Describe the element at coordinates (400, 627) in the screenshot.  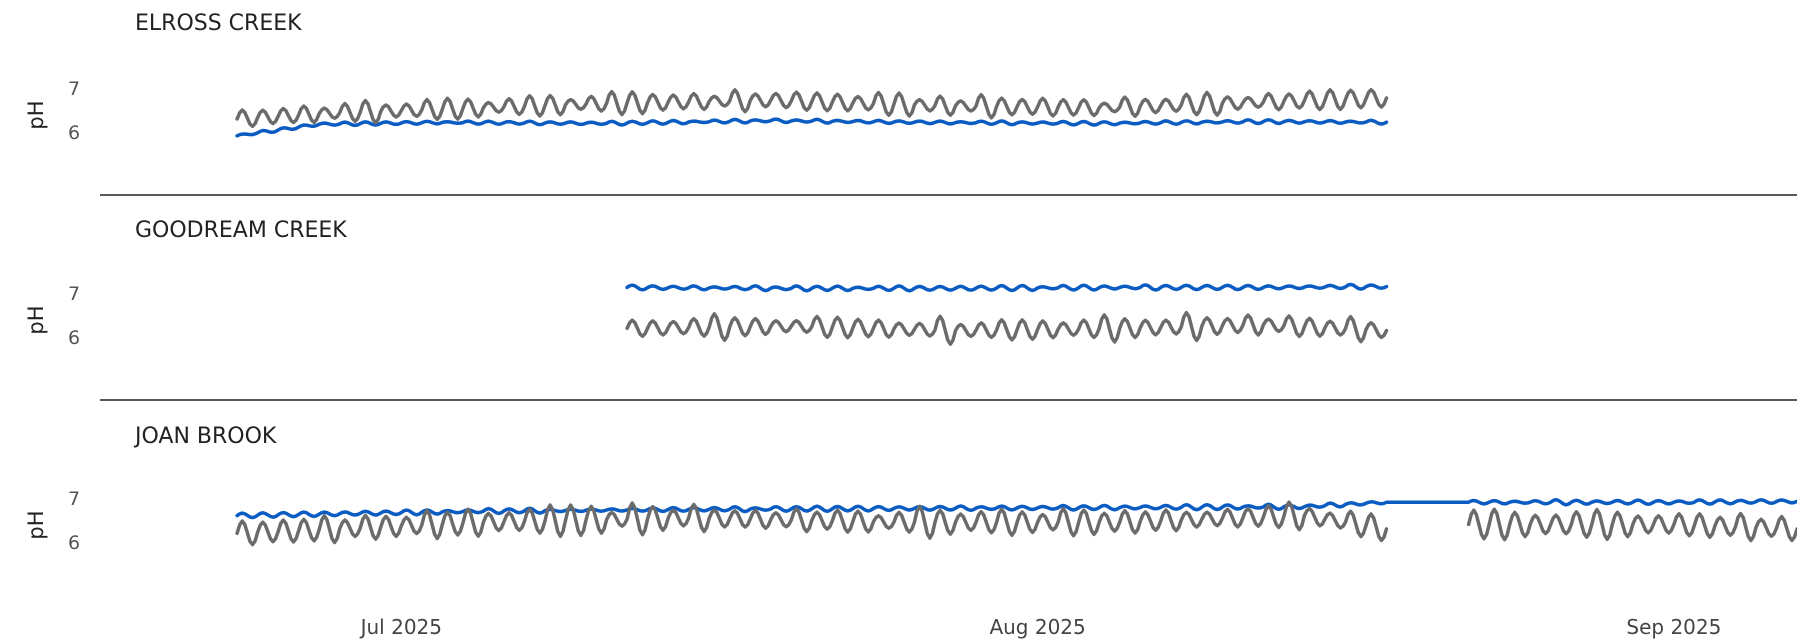
I see `x-tick-label: Jul 2025` at that location.